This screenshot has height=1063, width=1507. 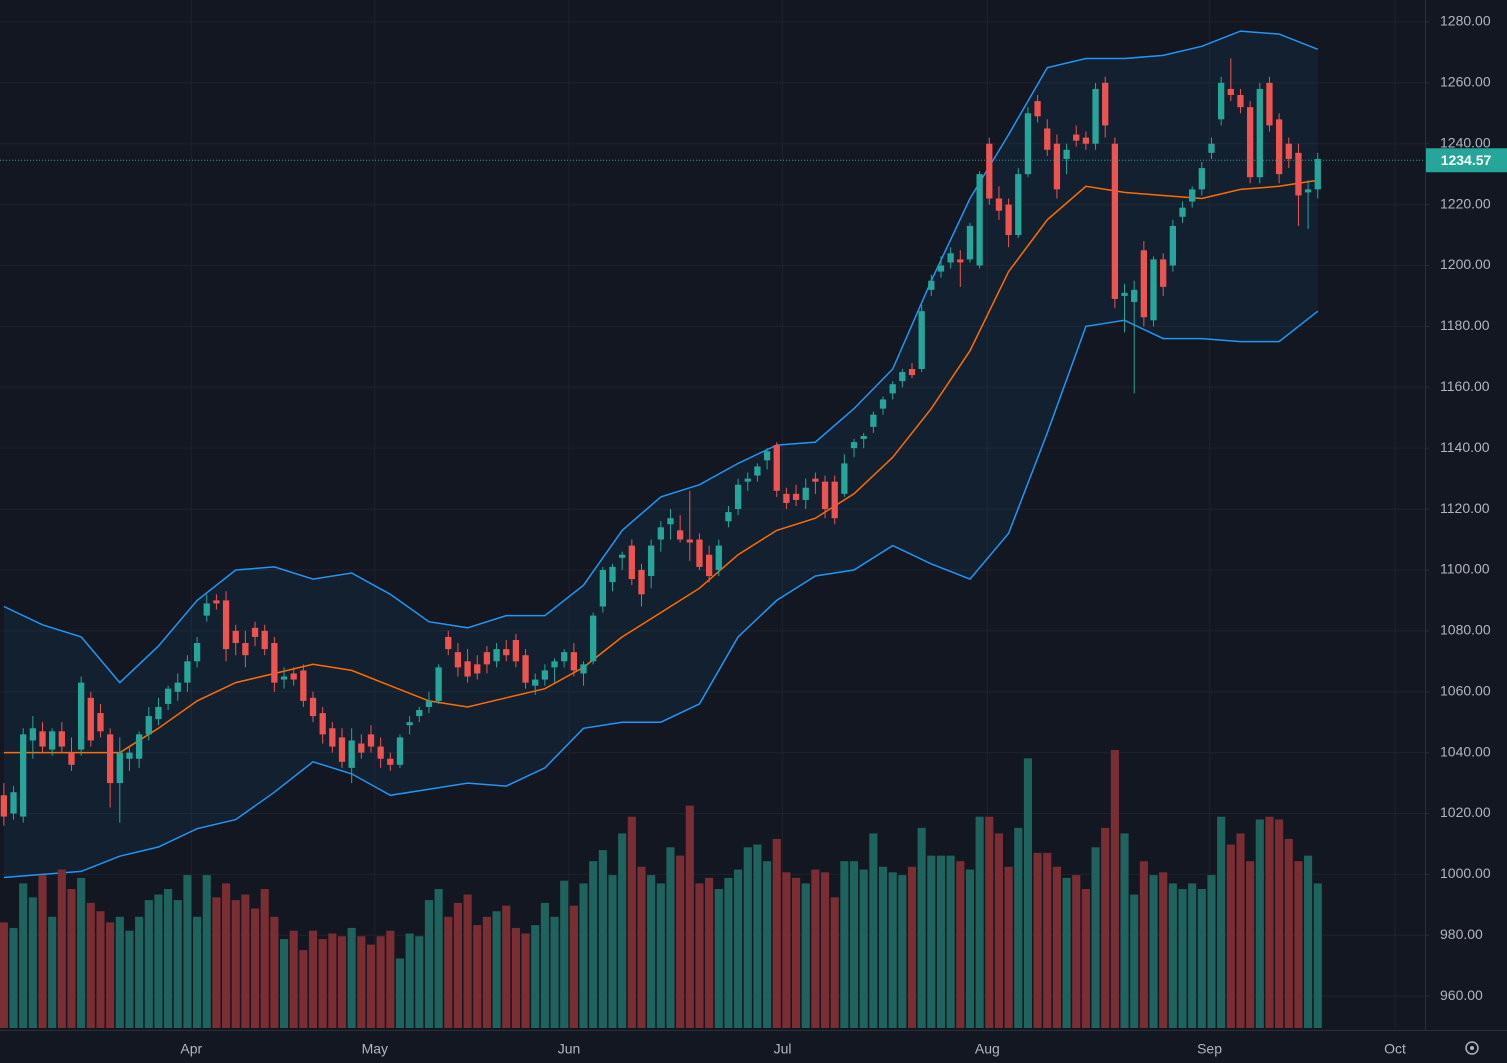 What do you see at coordinates (1466, 160) in the screenshot?
I see `last-price-label: 1234.57` at bounding box center [1466, 160].